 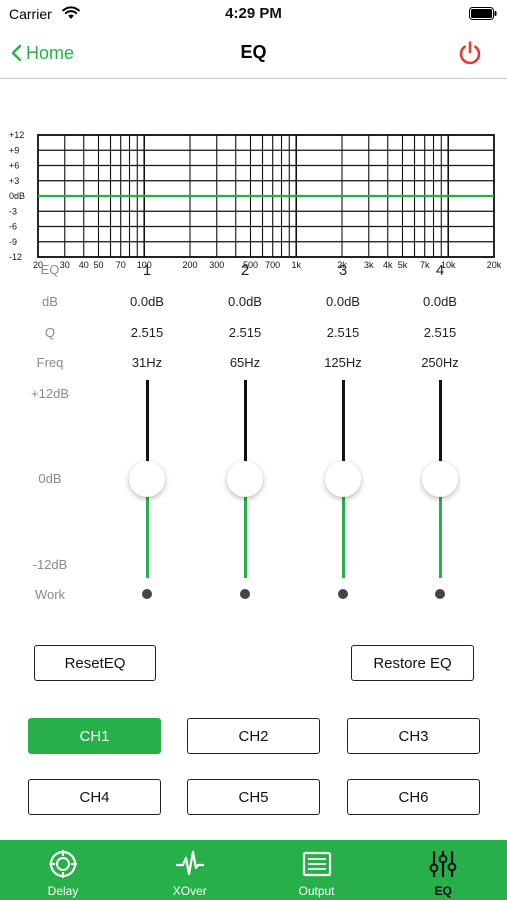 I want to click on tab-xover: XOver, so click(x=190, y=870).